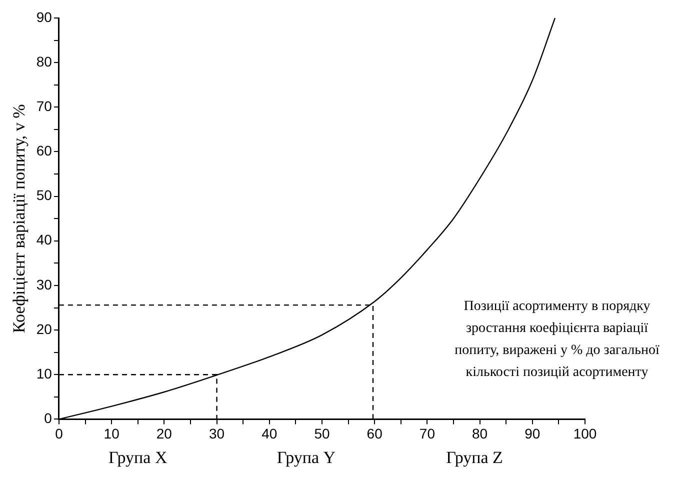 The height and width of the screenshot is (481, 675). I want to click on x-tick-label: 70, so click(427, 433).